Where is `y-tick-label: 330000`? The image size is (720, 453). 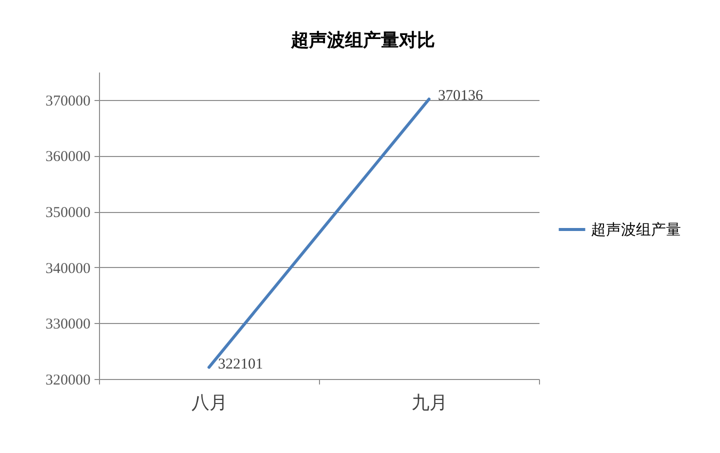
y-tick-label: 330000 is located at coordinates (68, 324).